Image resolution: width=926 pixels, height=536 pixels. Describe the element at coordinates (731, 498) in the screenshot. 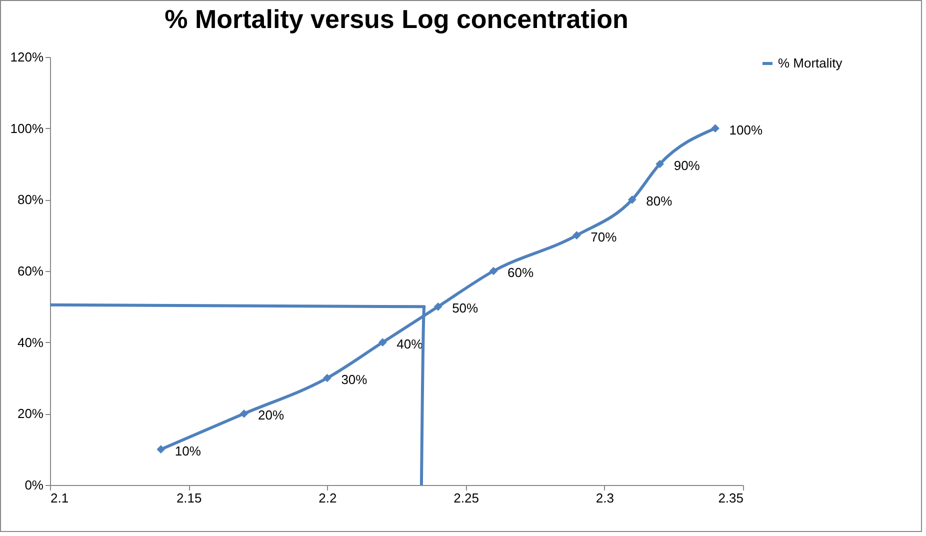

I see `x-tick-label: 2.35` at that location.